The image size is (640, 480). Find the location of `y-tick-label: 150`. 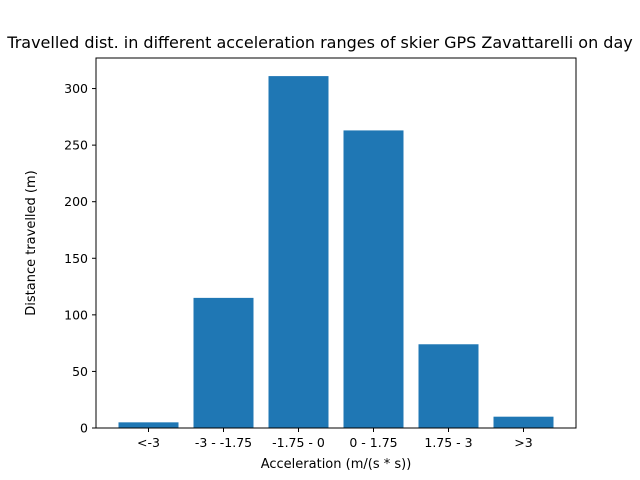

y-tick-label: 150 is located at coordinates (76, 258).